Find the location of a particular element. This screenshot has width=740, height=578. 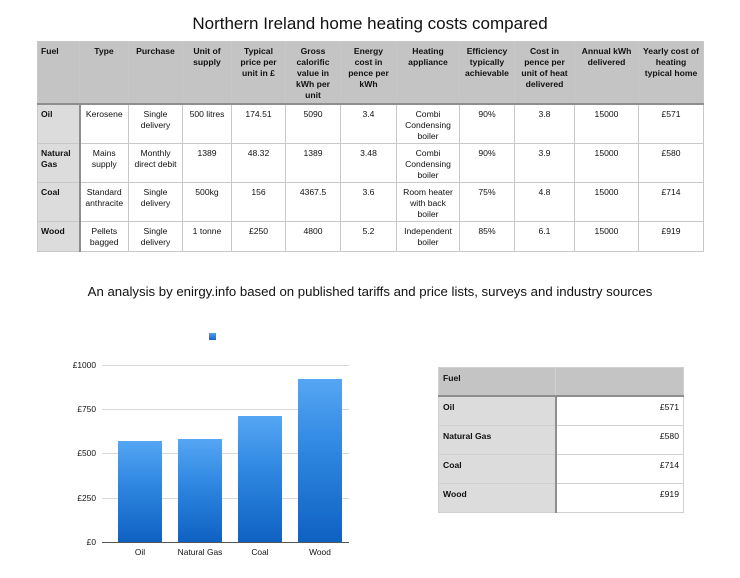

table-row: Wood £919 is located at coordinates (561, 498).